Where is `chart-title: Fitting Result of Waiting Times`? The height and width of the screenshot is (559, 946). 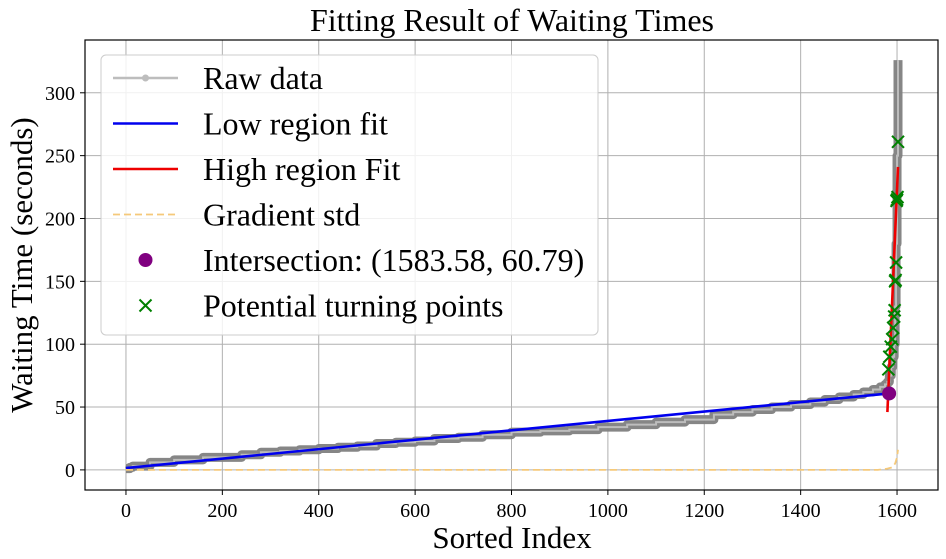 chart-title: Fitting Result of Waiting Times is located at coordinates (512, 20).